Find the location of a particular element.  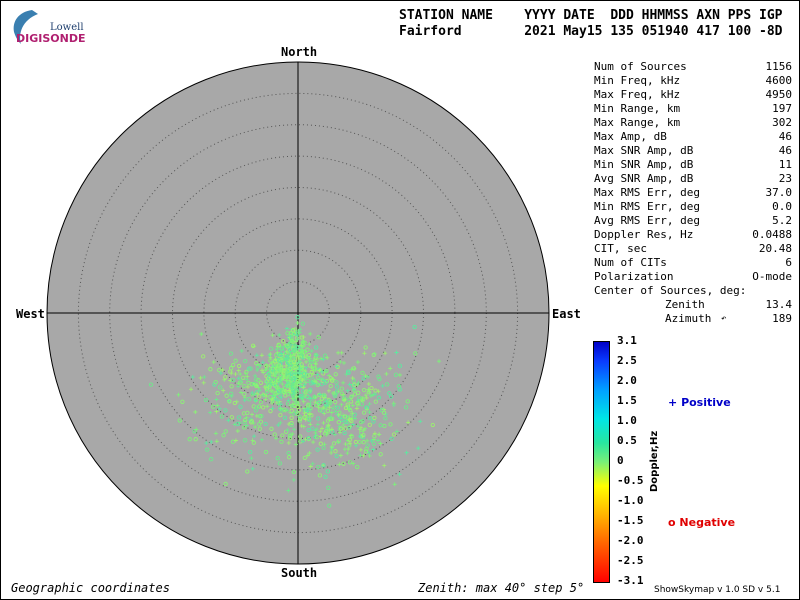

stat-label: Min Range, km is located at coordinates (637, 108).